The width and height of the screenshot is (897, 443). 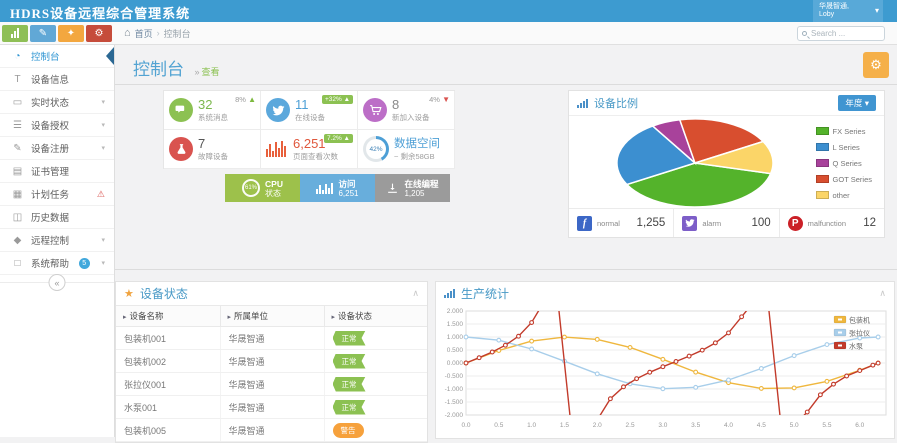 What do you see at coordinates (417, 156) in the screenshot?
I see `stat-sub: ~ 剩余58GB` at bounding box center [417, 156].